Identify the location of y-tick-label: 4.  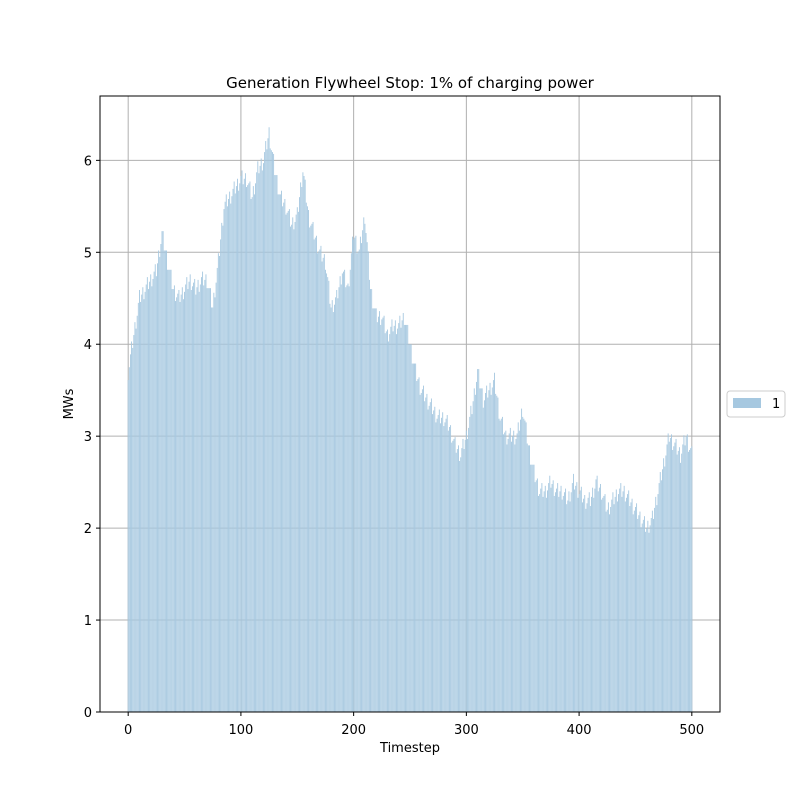
(88, 345).